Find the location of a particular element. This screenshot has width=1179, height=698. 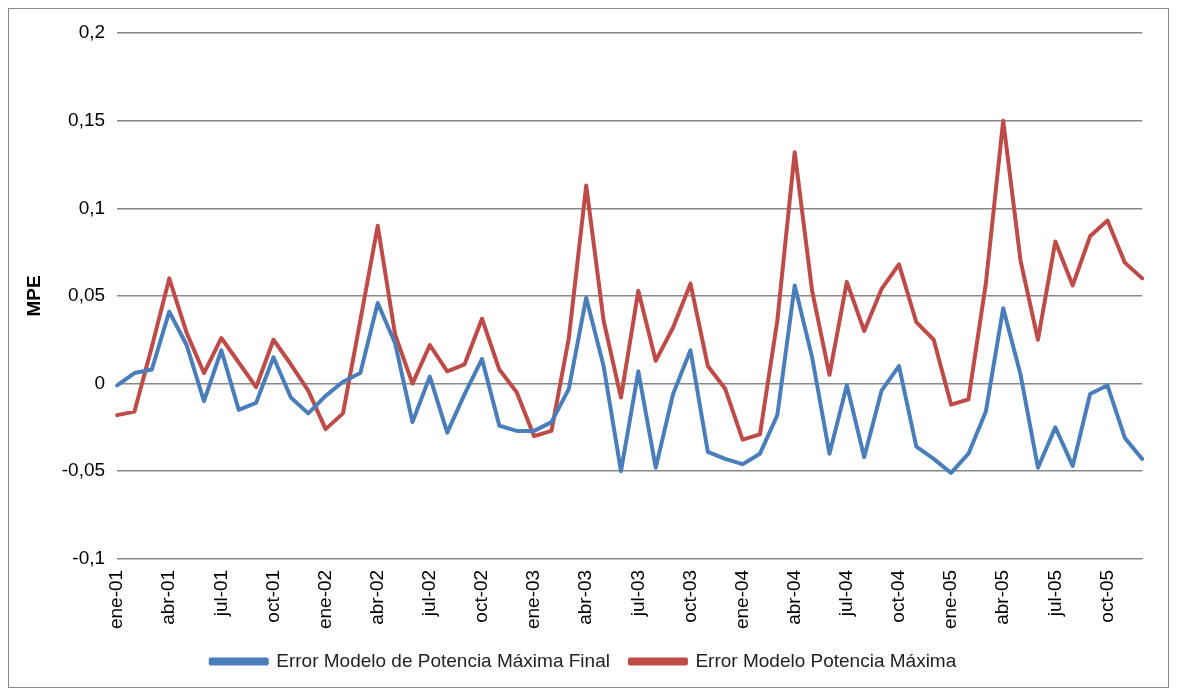

x-tick-label: oct-01 is located at coordinates (272, 596).